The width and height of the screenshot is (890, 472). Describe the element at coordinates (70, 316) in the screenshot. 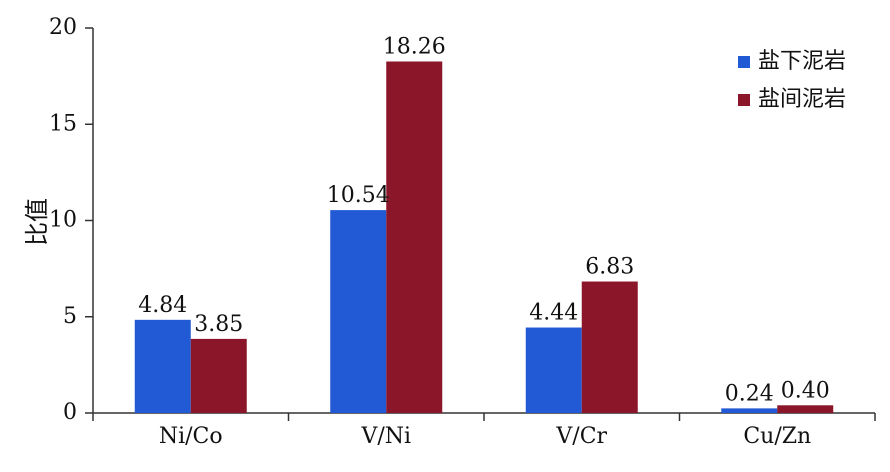

I see `y-tick-label: 5` at that location.